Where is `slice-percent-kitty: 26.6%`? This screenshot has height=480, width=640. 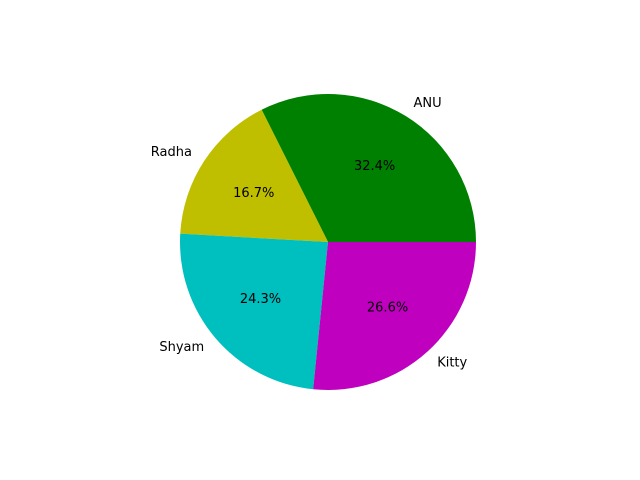
slice-percent-kitty: 26.6% is located at coordinates (387, 307).